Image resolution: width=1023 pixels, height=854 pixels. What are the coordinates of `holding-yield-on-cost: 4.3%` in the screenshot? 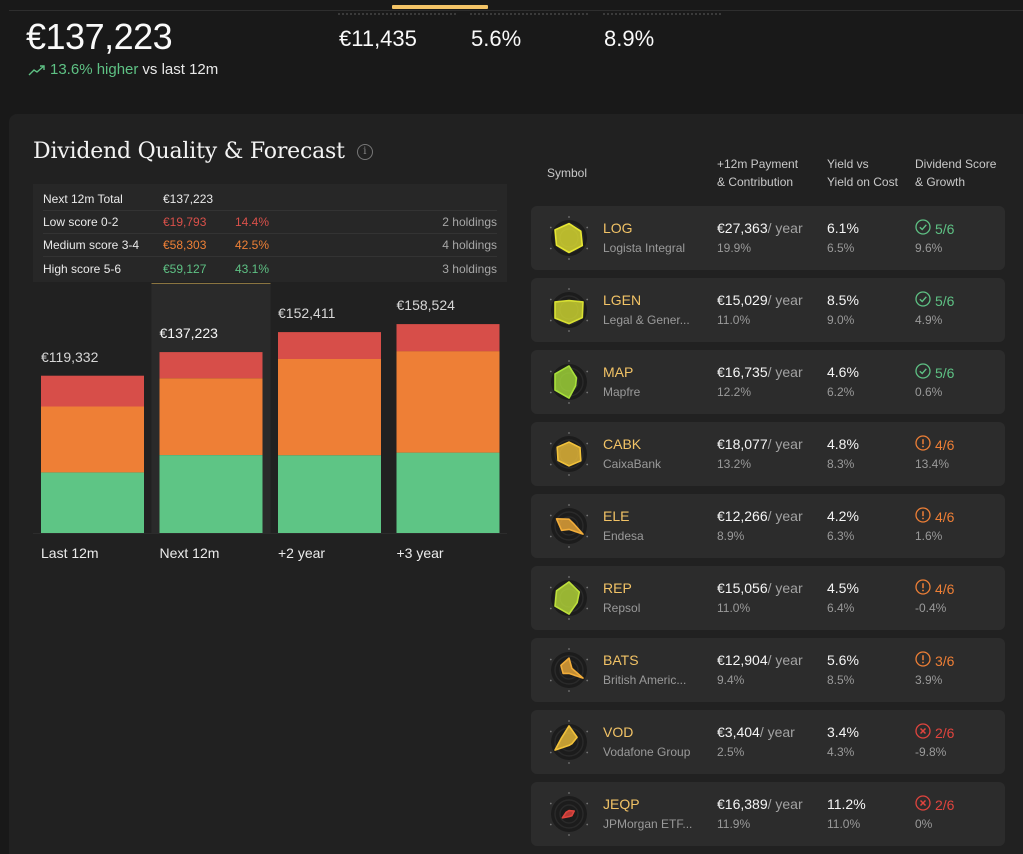 It's located at (841, 752).